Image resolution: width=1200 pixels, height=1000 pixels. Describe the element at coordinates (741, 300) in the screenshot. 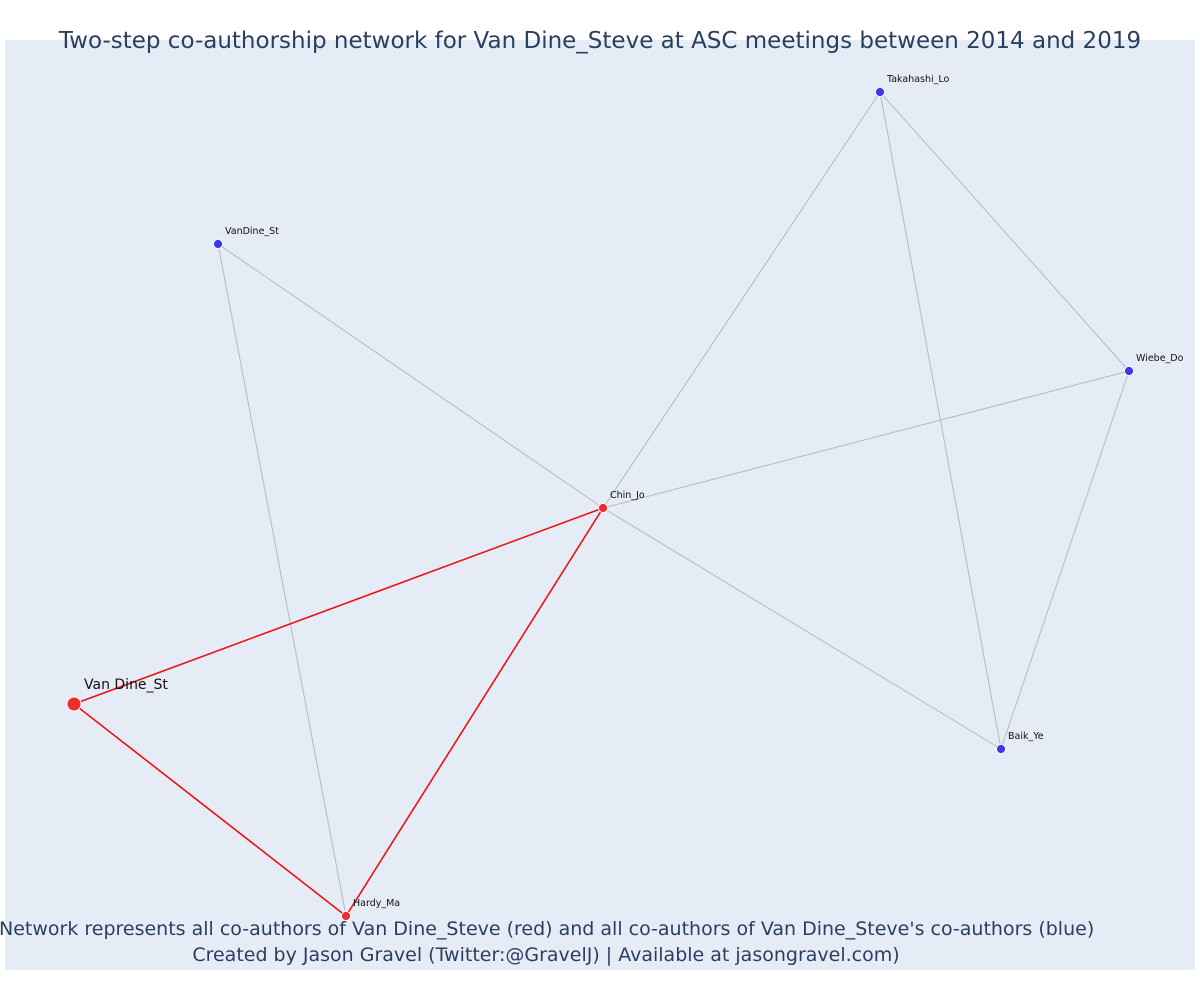

I see `edge-chin-takahashi` at that location.